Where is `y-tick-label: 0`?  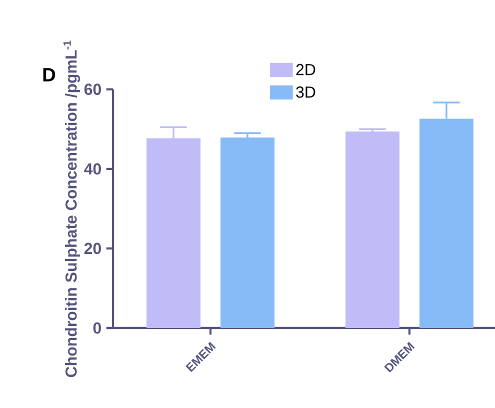 y-tick-label: 0 is located at coordinates (97, 328).